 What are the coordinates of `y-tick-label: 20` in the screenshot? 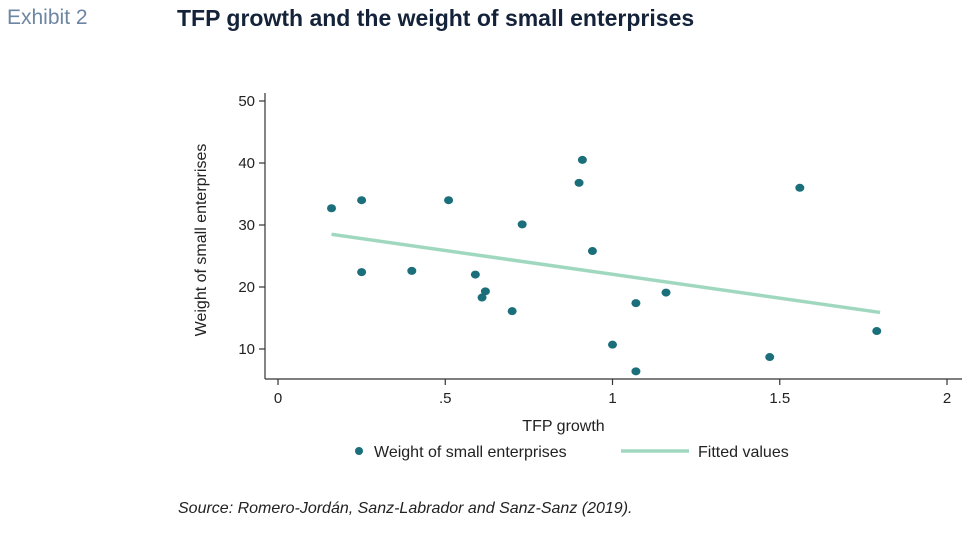 It's located at (246, 287).